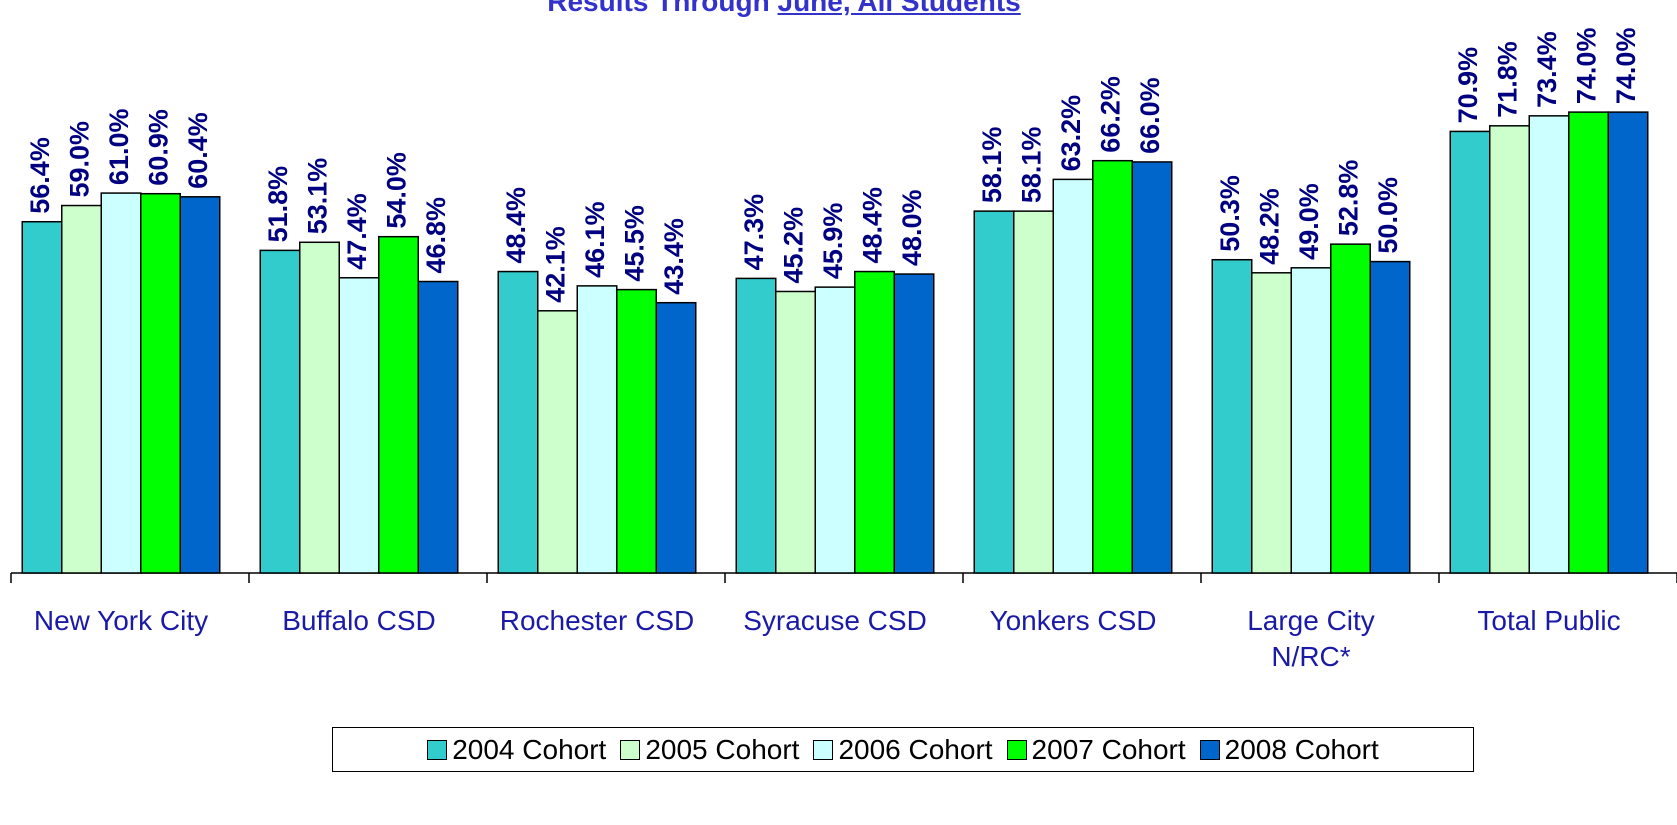 The height and width of the screenshot is (825, 1677). What do you see at coordinates (40, 175) in the screenshot?
I see `data-label: 56.4%` at bounding box center [40, 175].